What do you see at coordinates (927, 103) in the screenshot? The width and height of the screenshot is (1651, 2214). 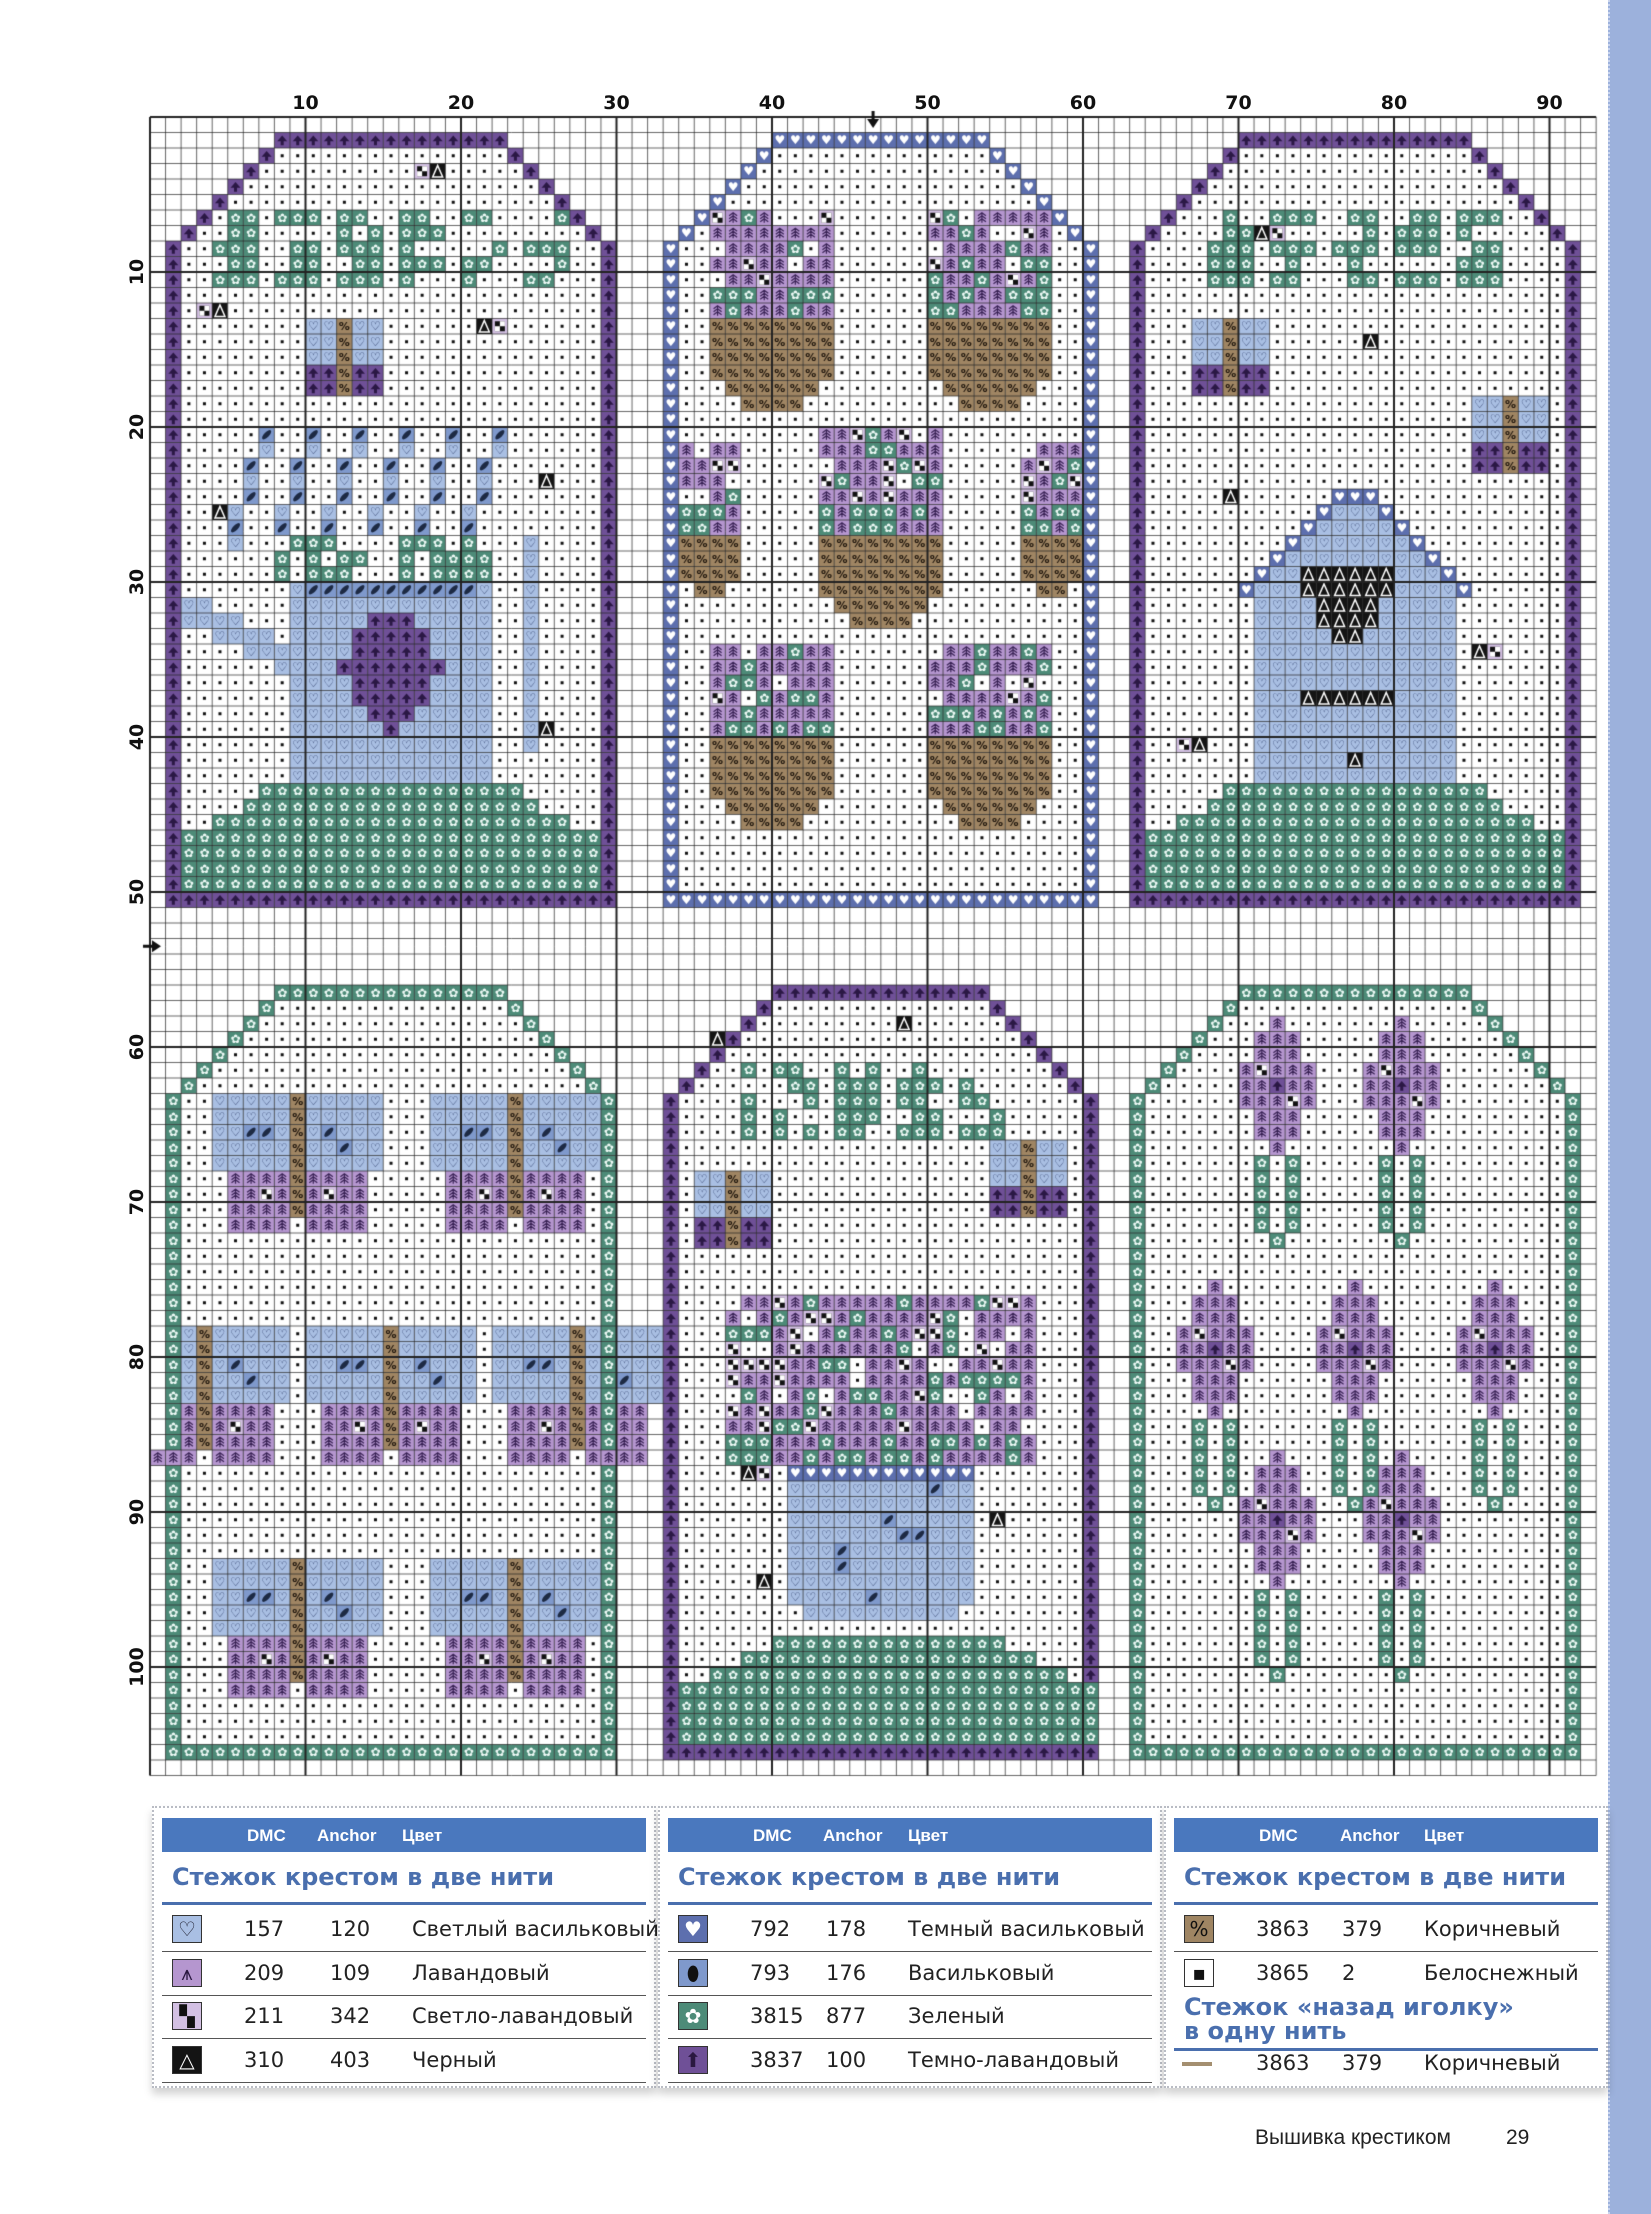 I see `top-tick-label: 50` at bounding box center [927, 103].